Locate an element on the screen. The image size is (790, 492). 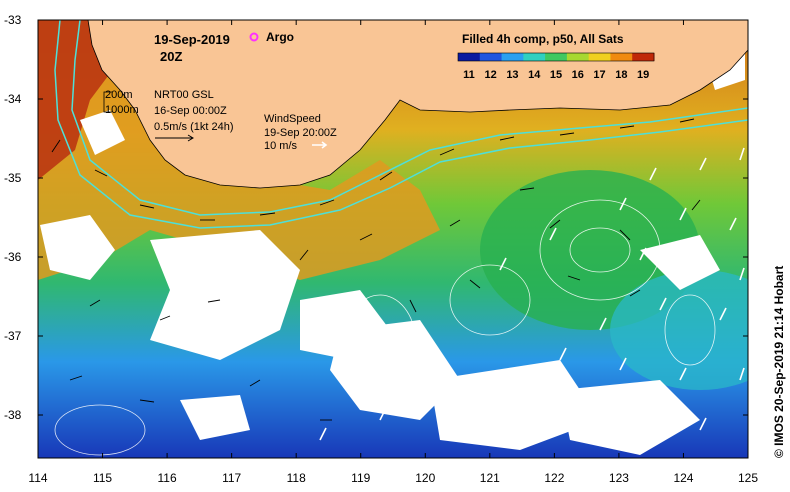
current-label-scale: 0.5m/s (1kt 24h) is located at coordinates (193, 127).